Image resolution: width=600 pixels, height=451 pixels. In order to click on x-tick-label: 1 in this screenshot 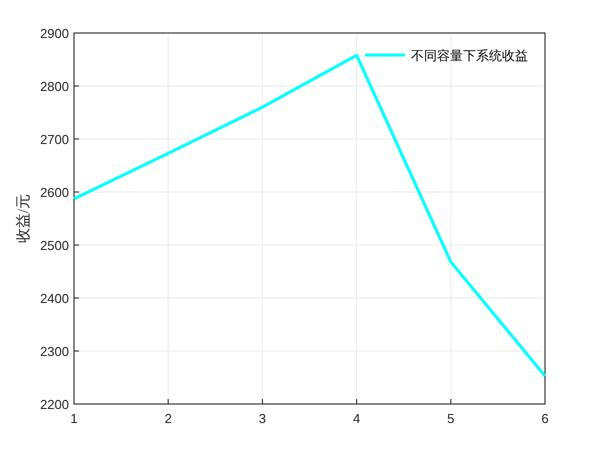, I will do `click(74, 418)`.